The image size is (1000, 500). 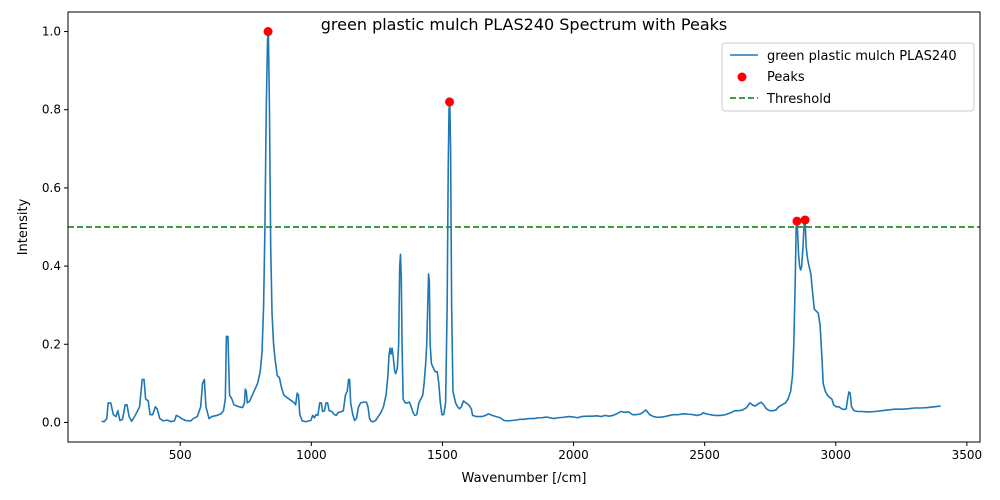 I want to click on x-tick-label: 3000, so click(x=836, y=455).